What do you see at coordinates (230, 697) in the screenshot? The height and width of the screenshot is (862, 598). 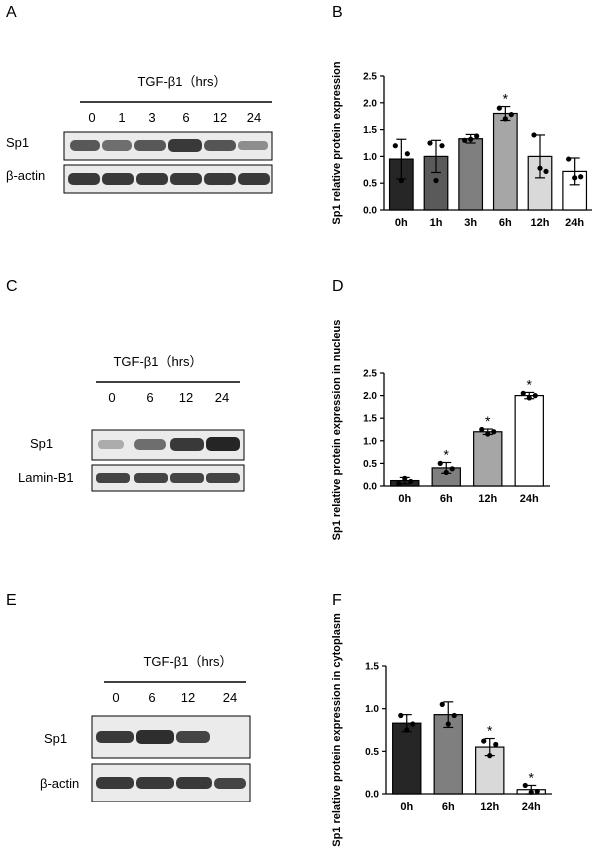 I see `blot-e-time-24: 24` at bounding box center [230, 697].